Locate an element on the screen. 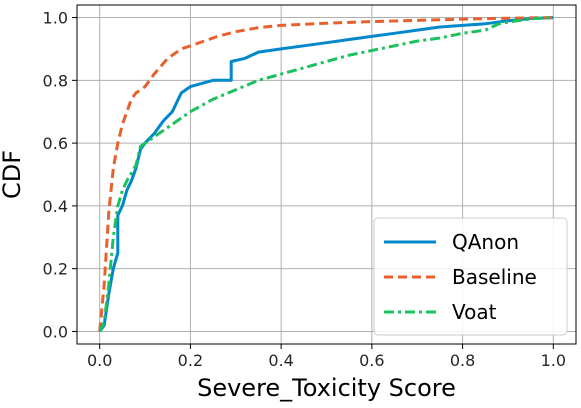  x-tick-label: 0.0 is located at coordinates (99, 360).